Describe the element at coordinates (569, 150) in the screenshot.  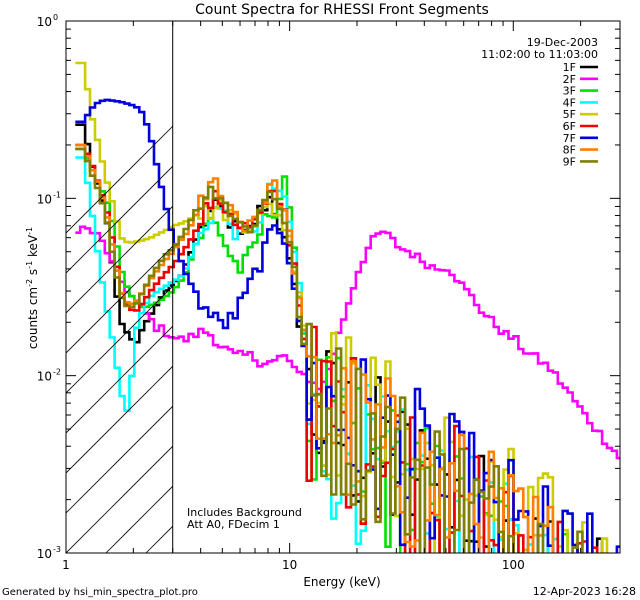
I see `legend-label-8F: 8F` at that location.